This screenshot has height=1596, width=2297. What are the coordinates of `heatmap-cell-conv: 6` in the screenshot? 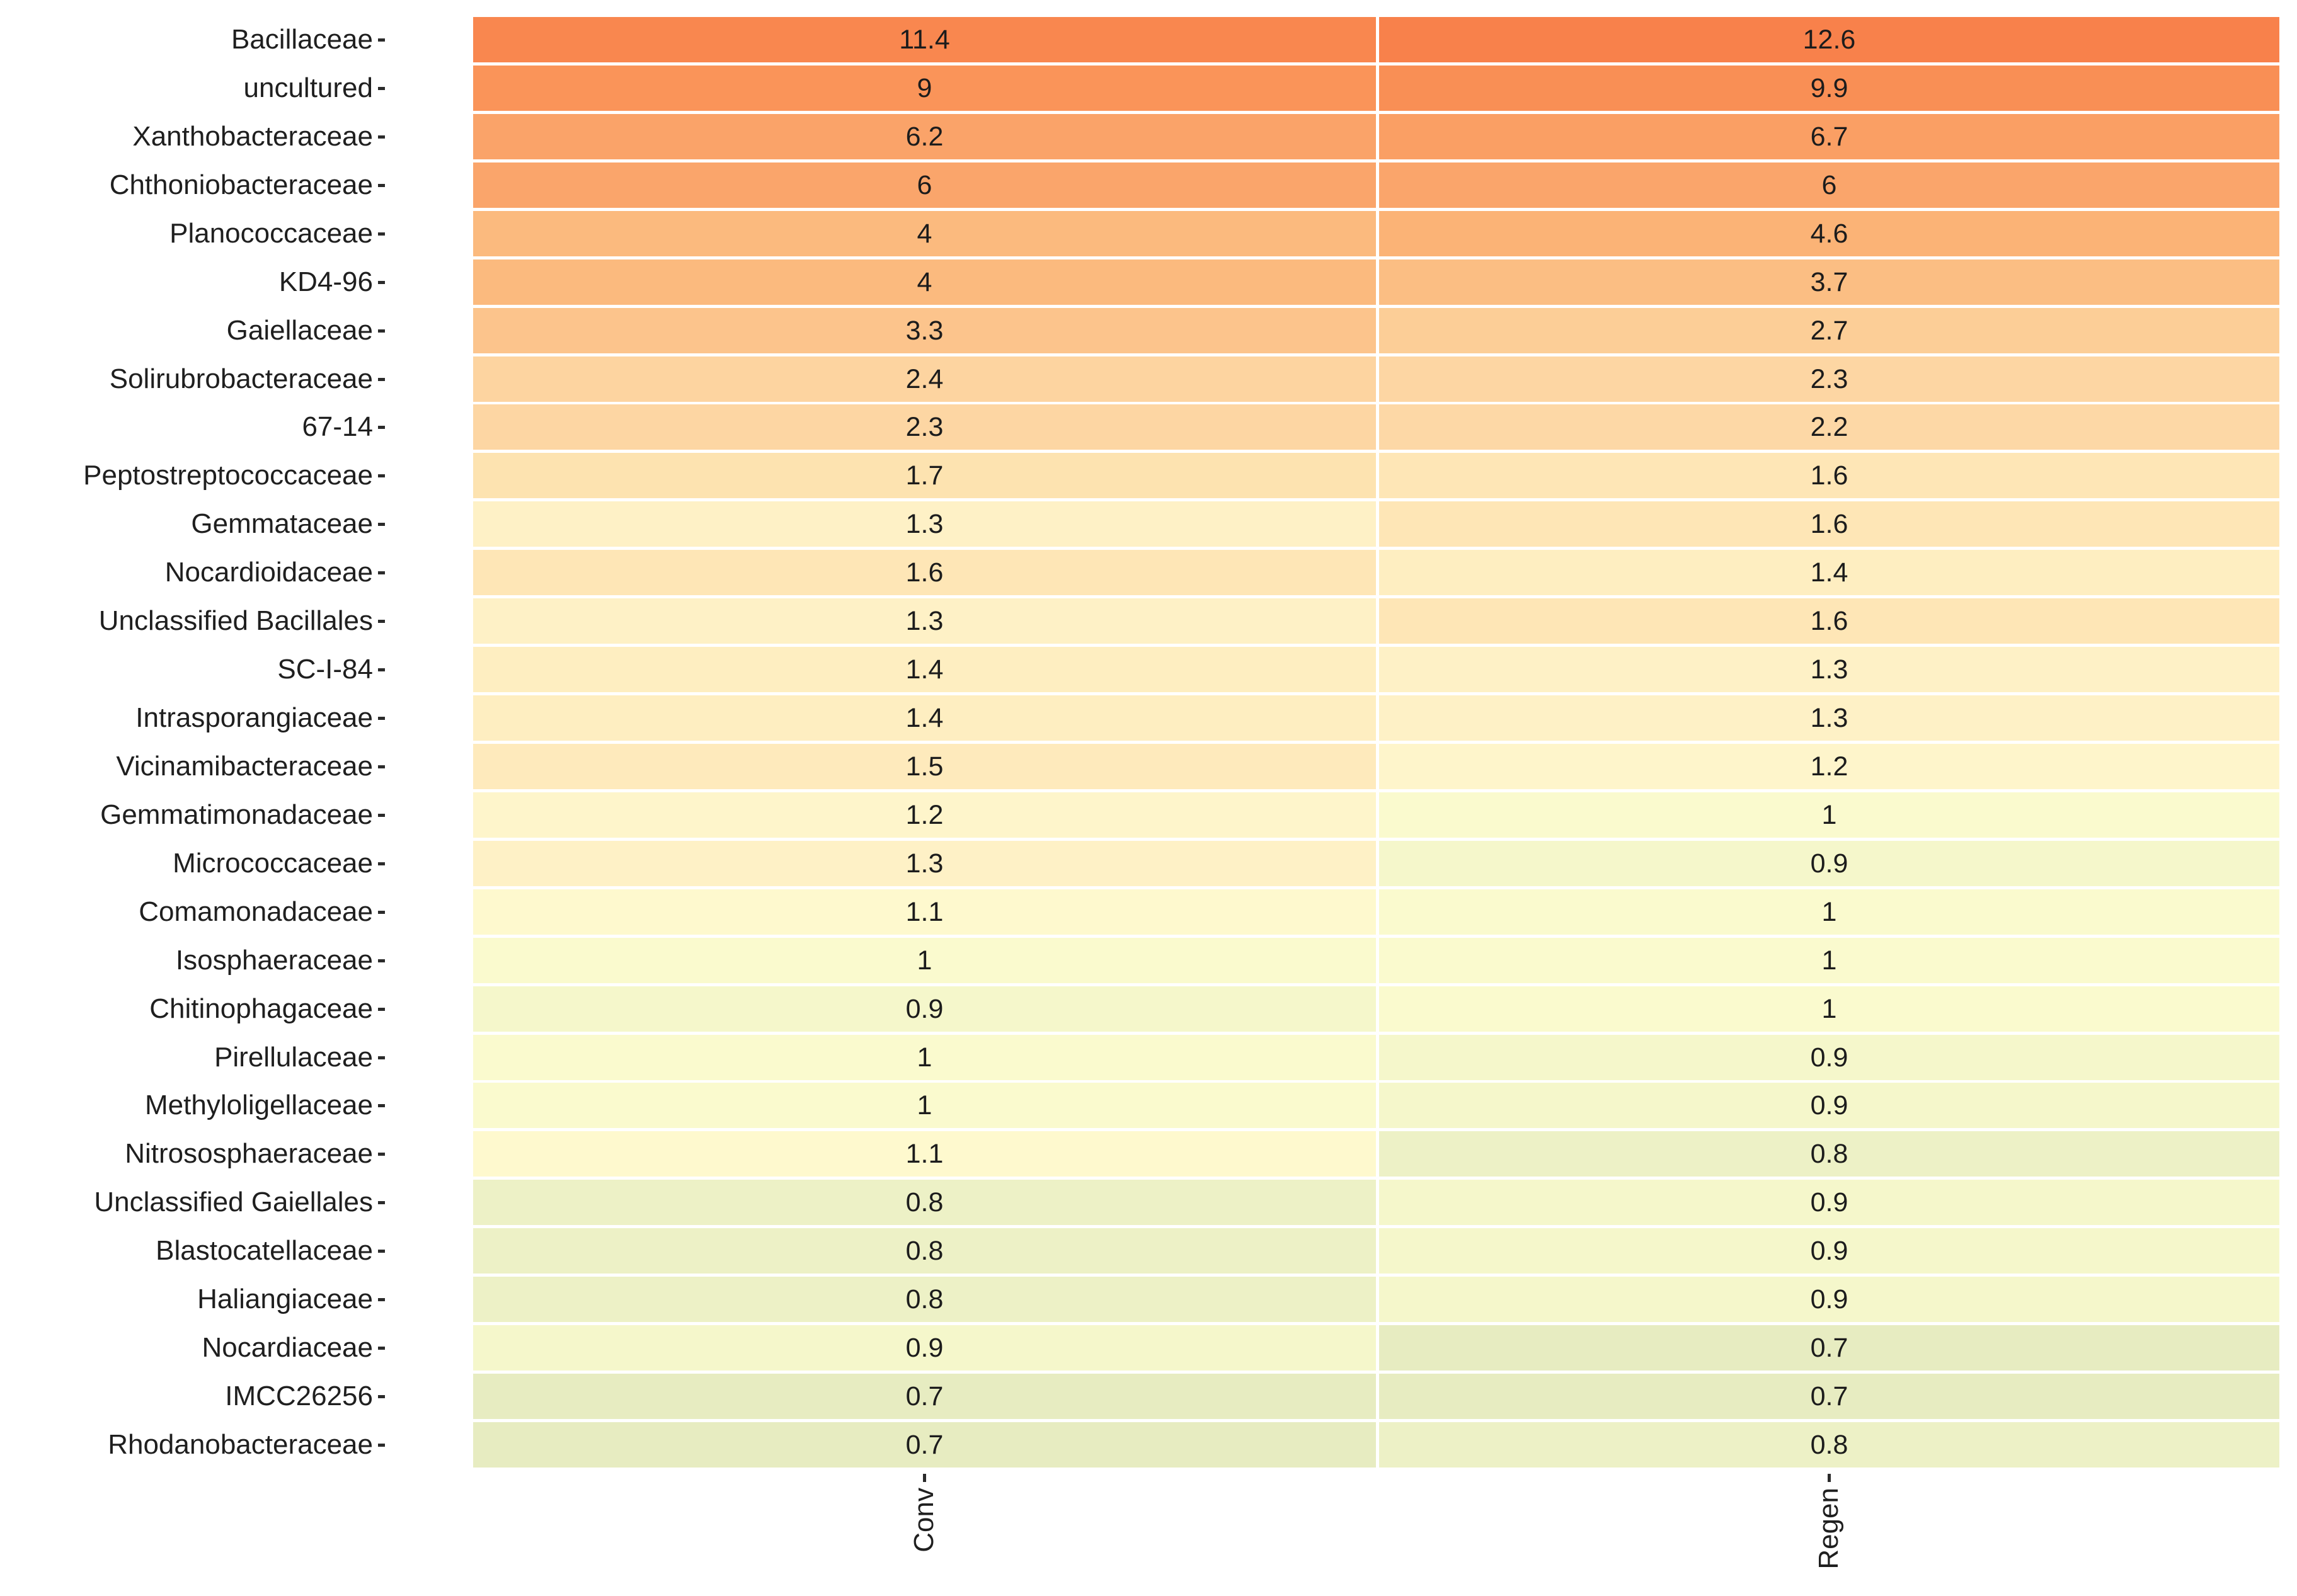 It's located at (924, 185).